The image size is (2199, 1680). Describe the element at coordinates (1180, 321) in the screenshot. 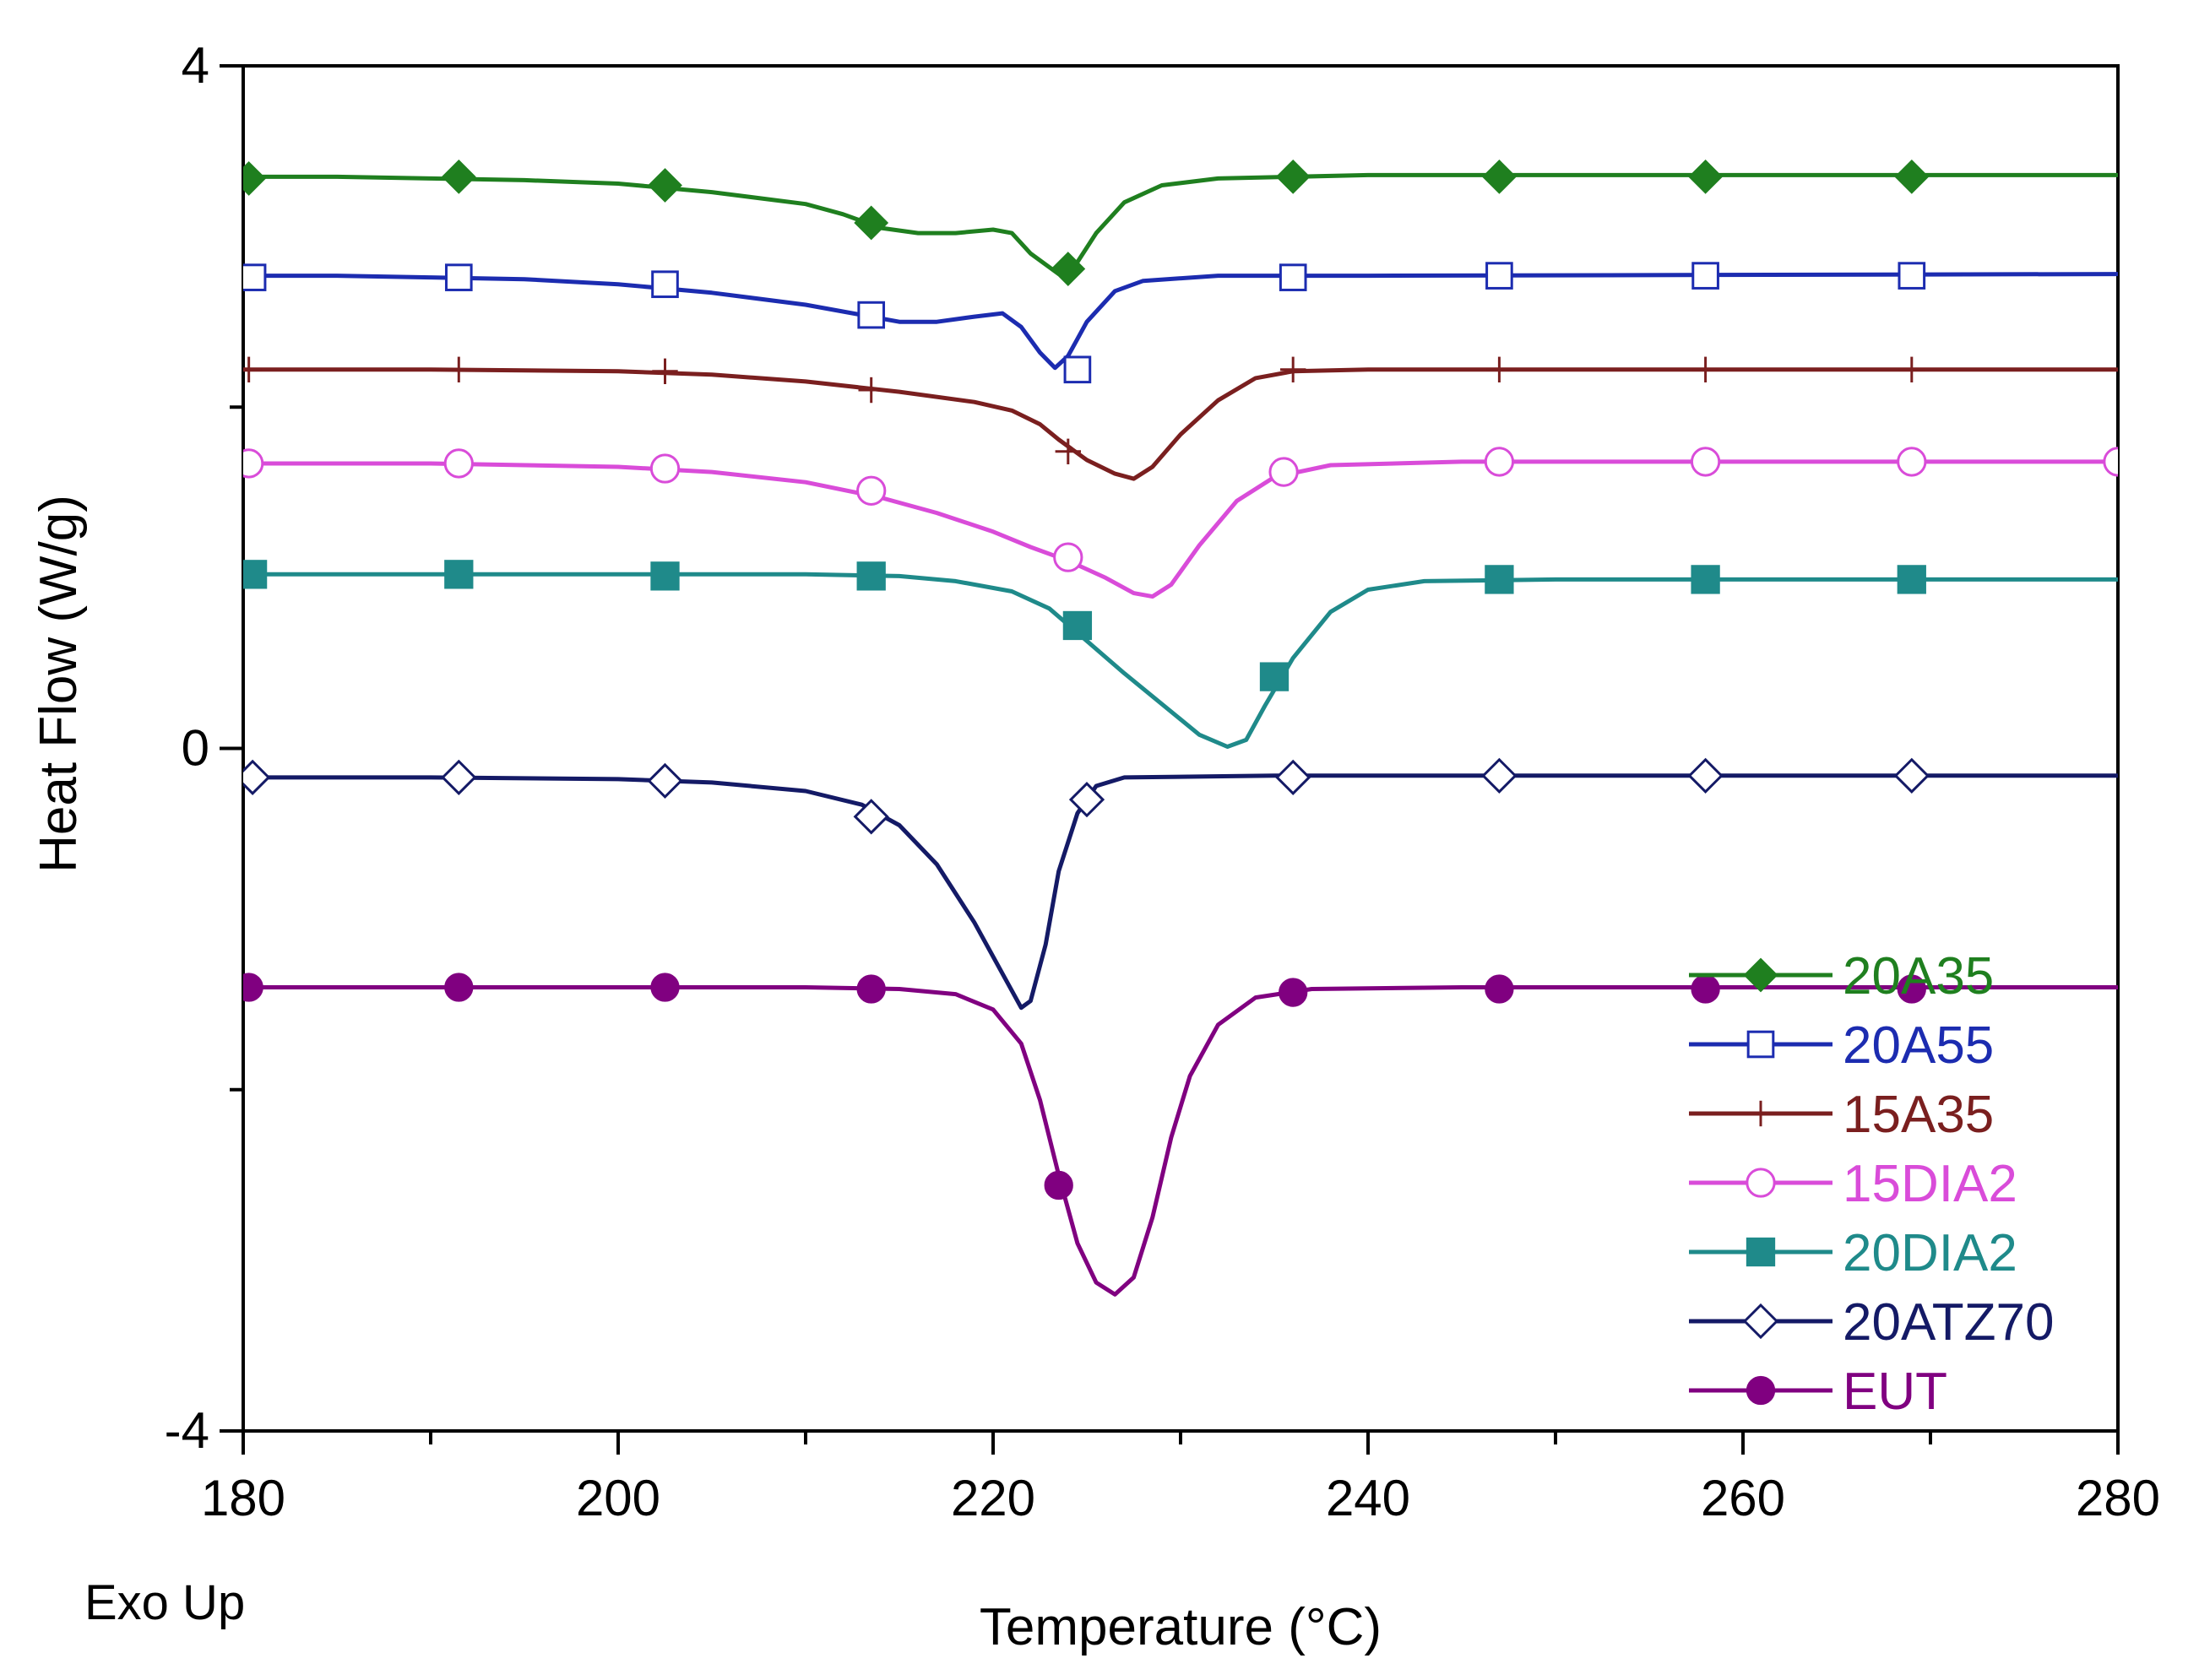

I see `series-line-20A55` at that location.